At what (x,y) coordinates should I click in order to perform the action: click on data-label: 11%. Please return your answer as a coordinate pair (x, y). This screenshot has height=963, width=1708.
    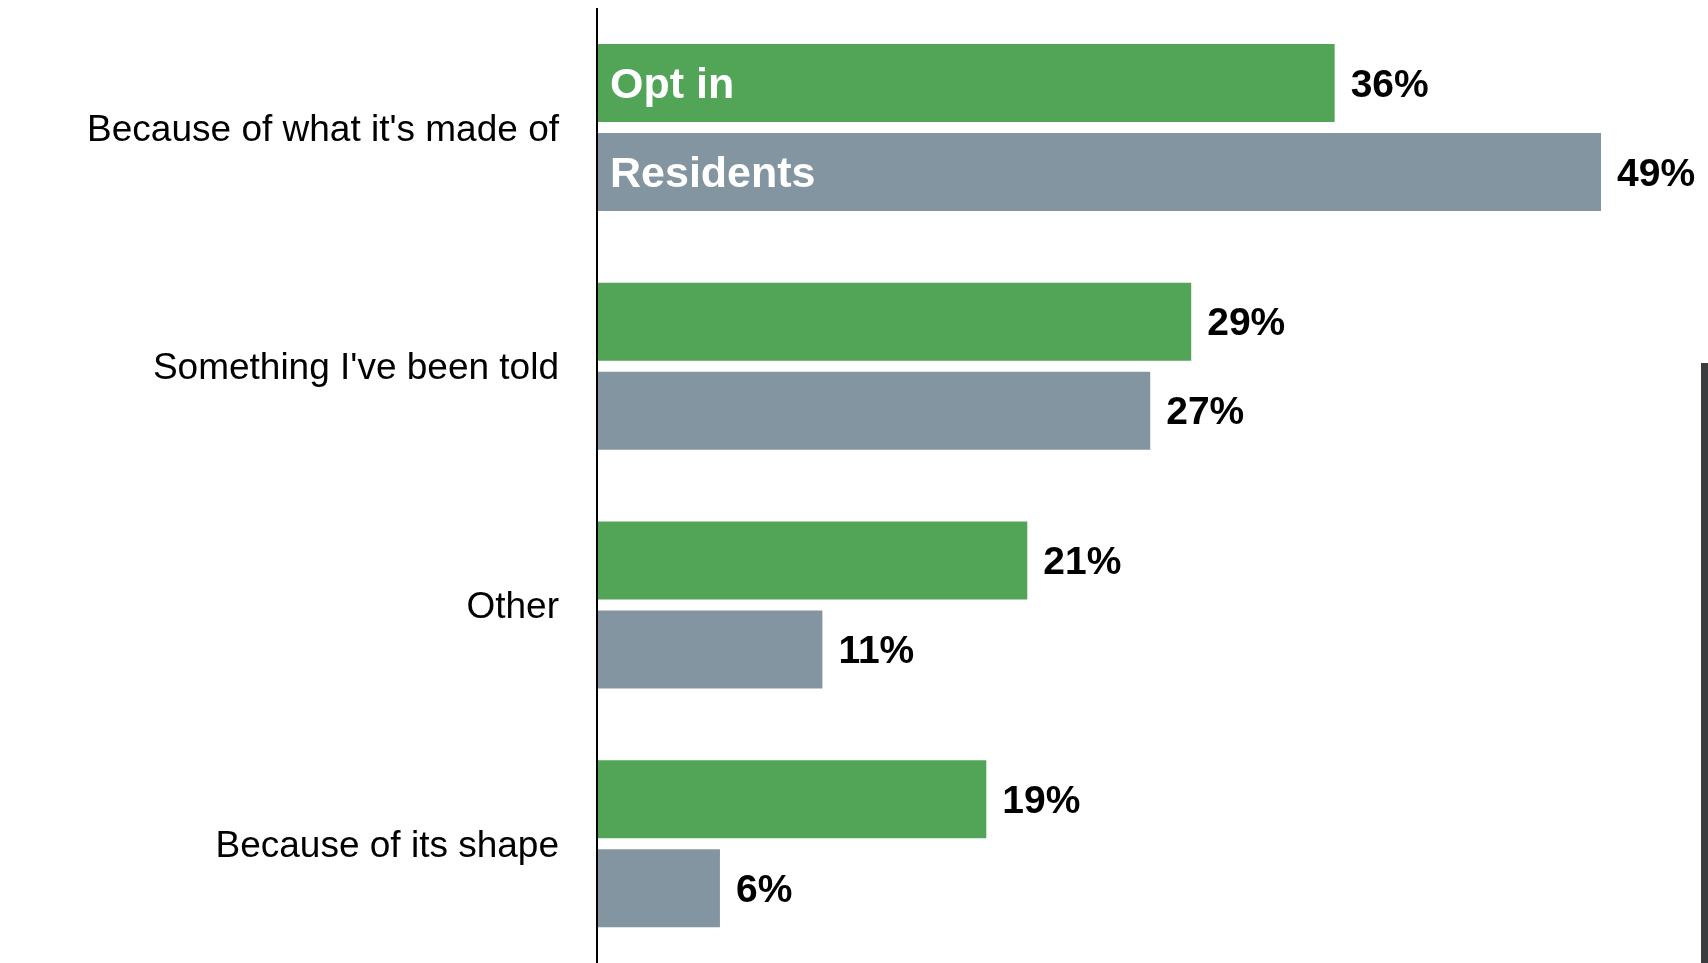
    Looking at the image, I should click on (876, 650).